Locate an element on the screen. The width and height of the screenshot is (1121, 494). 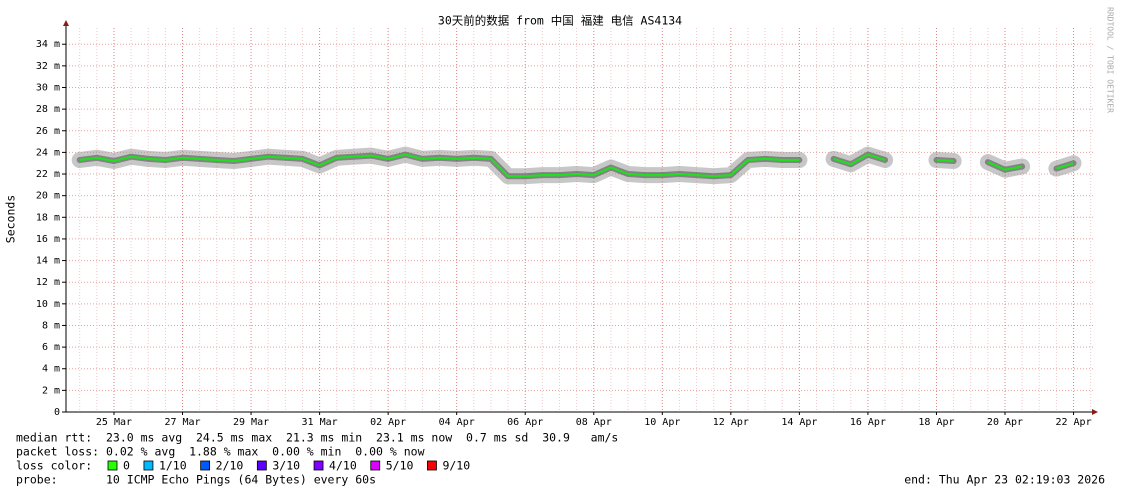
y-tick-label: 8 m is located at coordinates (51, 325).